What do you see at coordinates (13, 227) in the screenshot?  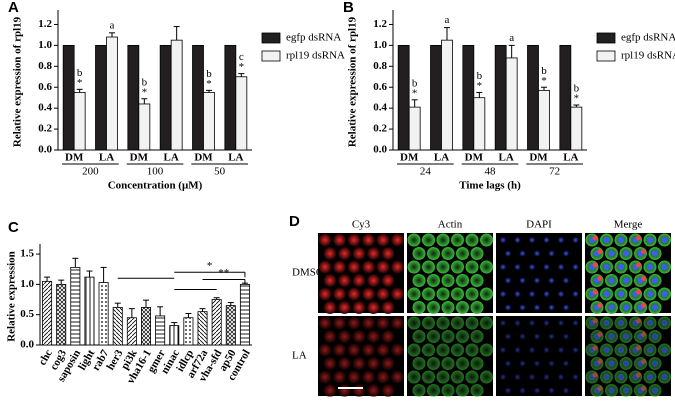 I see `panel-letter: C` at bounding box center [13, 227].